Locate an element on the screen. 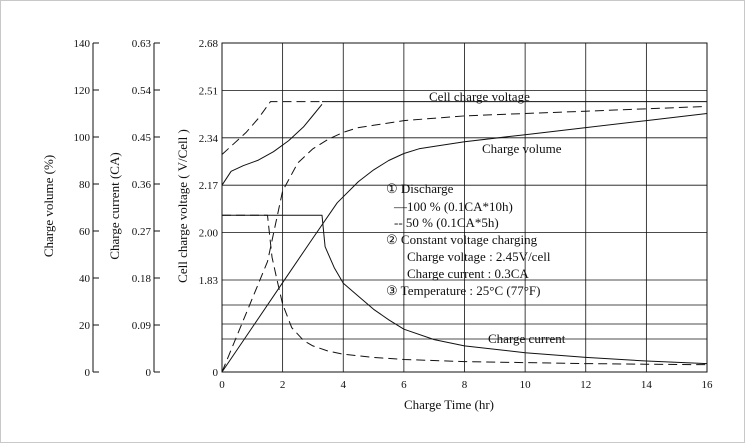 Image resolution: width=745 pixels, height=444 pixels. x-tick-label: 2 is located at coordinates (283, 385).